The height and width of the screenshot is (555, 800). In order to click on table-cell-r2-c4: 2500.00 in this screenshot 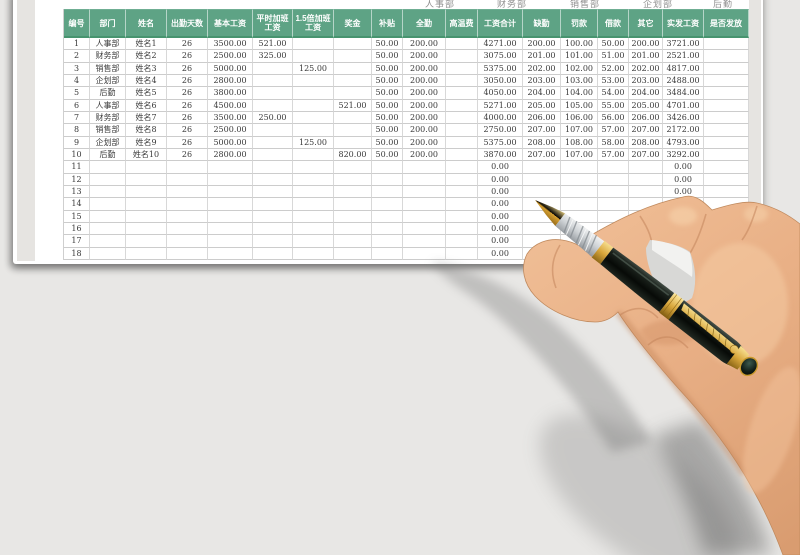, I will do `click(230, 56)`.